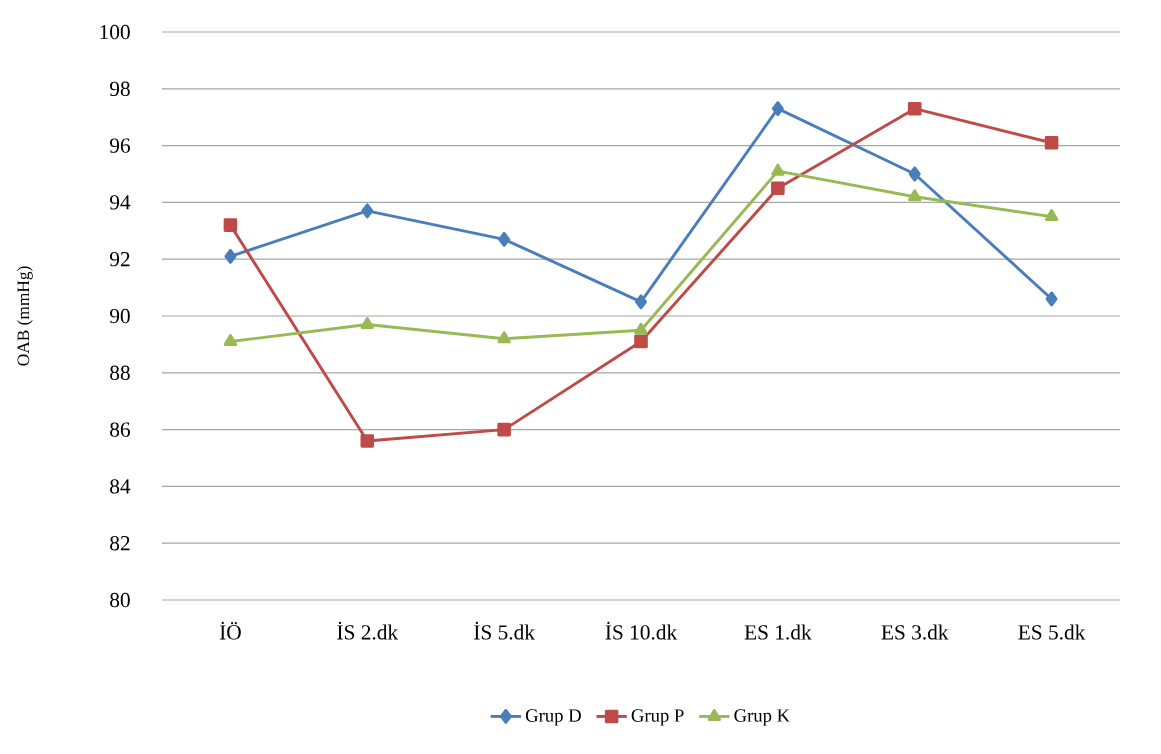 The image size is (1161, 754). I want to click on x-tick-label: İS 2.dk, so click(368, 630).